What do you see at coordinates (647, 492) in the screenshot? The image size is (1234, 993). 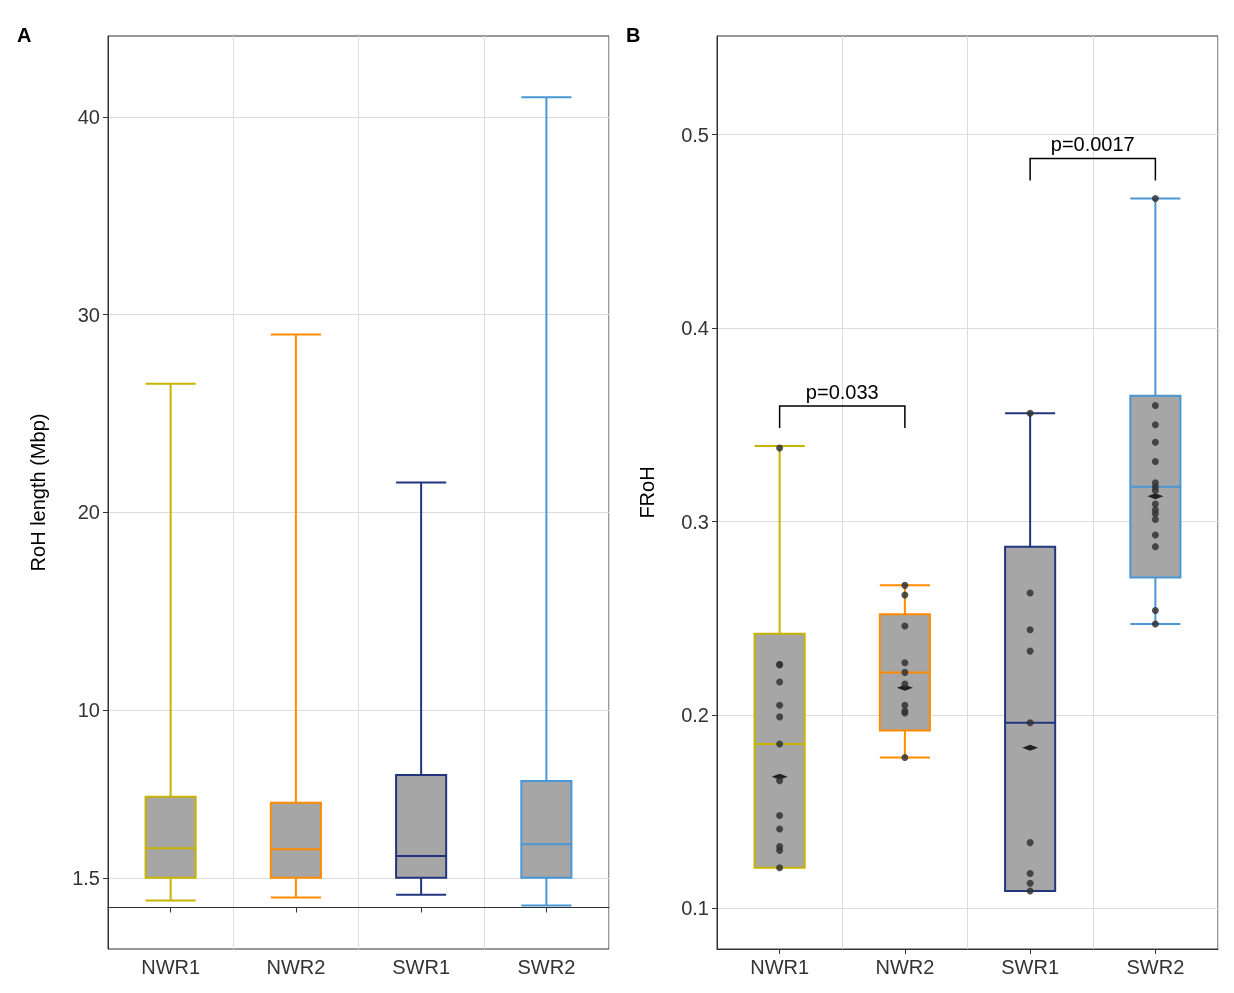 I see `y-axis-title: FRoH` at bounding box center [647, 492].